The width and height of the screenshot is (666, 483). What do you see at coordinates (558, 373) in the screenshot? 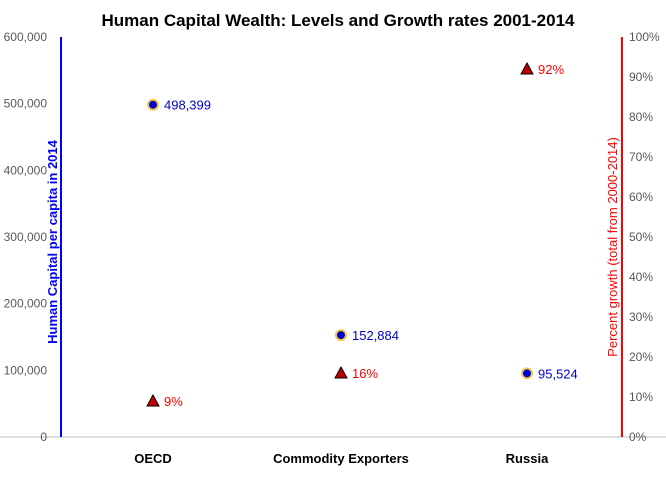
I see `data-label: 95,524` at bounding box center [558, 373].